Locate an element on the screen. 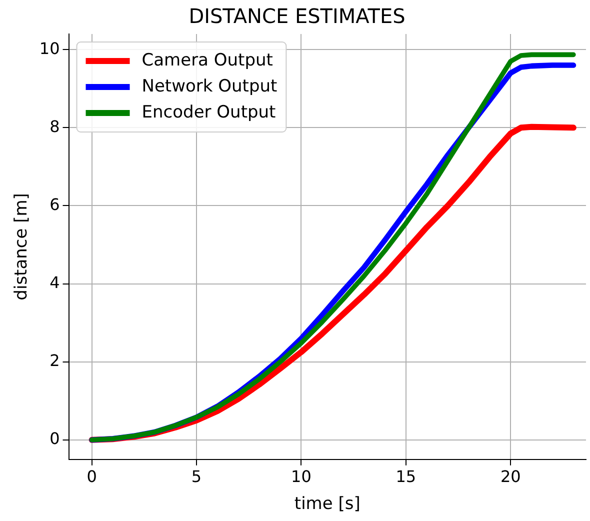 The width and height of the screenshot is (590, 521). y-tick-label: 10 is located at coordinates (49, 48).